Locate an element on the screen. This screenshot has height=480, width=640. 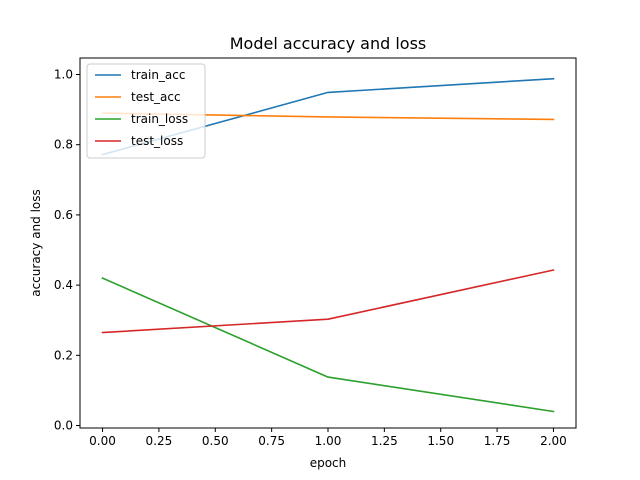
x-tick-label: 0.75 is located at coordinates (271, 441).